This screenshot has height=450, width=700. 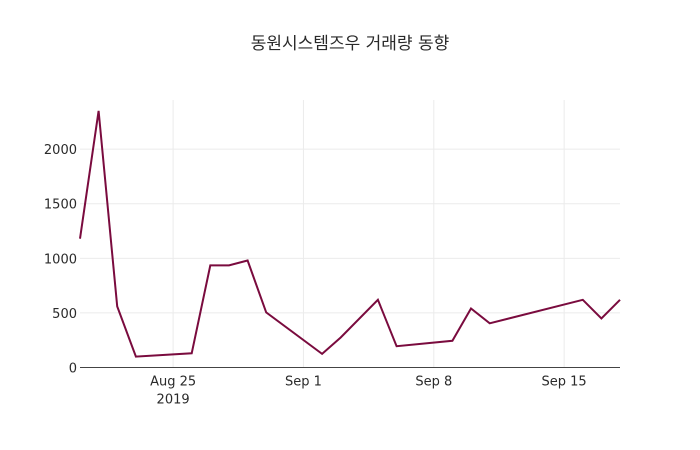 What do you see at coordinates (173, 382) in the screenshot?
I see `x-tick-label: Aug 25` at bounding box center [173, 382].